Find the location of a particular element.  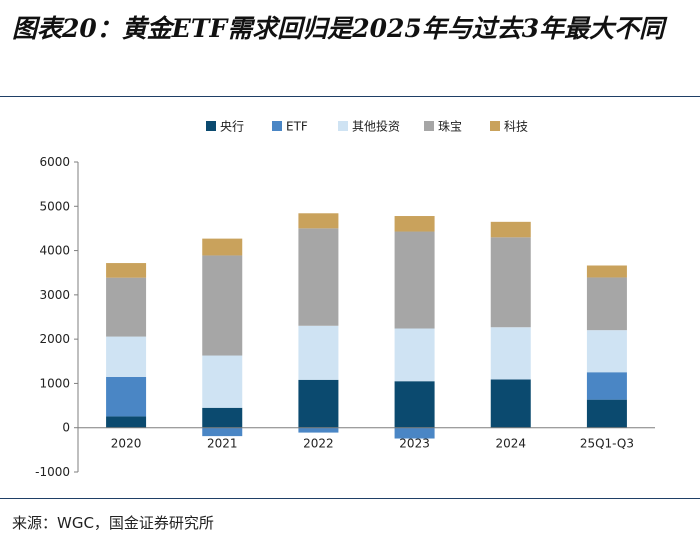

legend-label-0: 央行 is located at coordinates (232, 127).